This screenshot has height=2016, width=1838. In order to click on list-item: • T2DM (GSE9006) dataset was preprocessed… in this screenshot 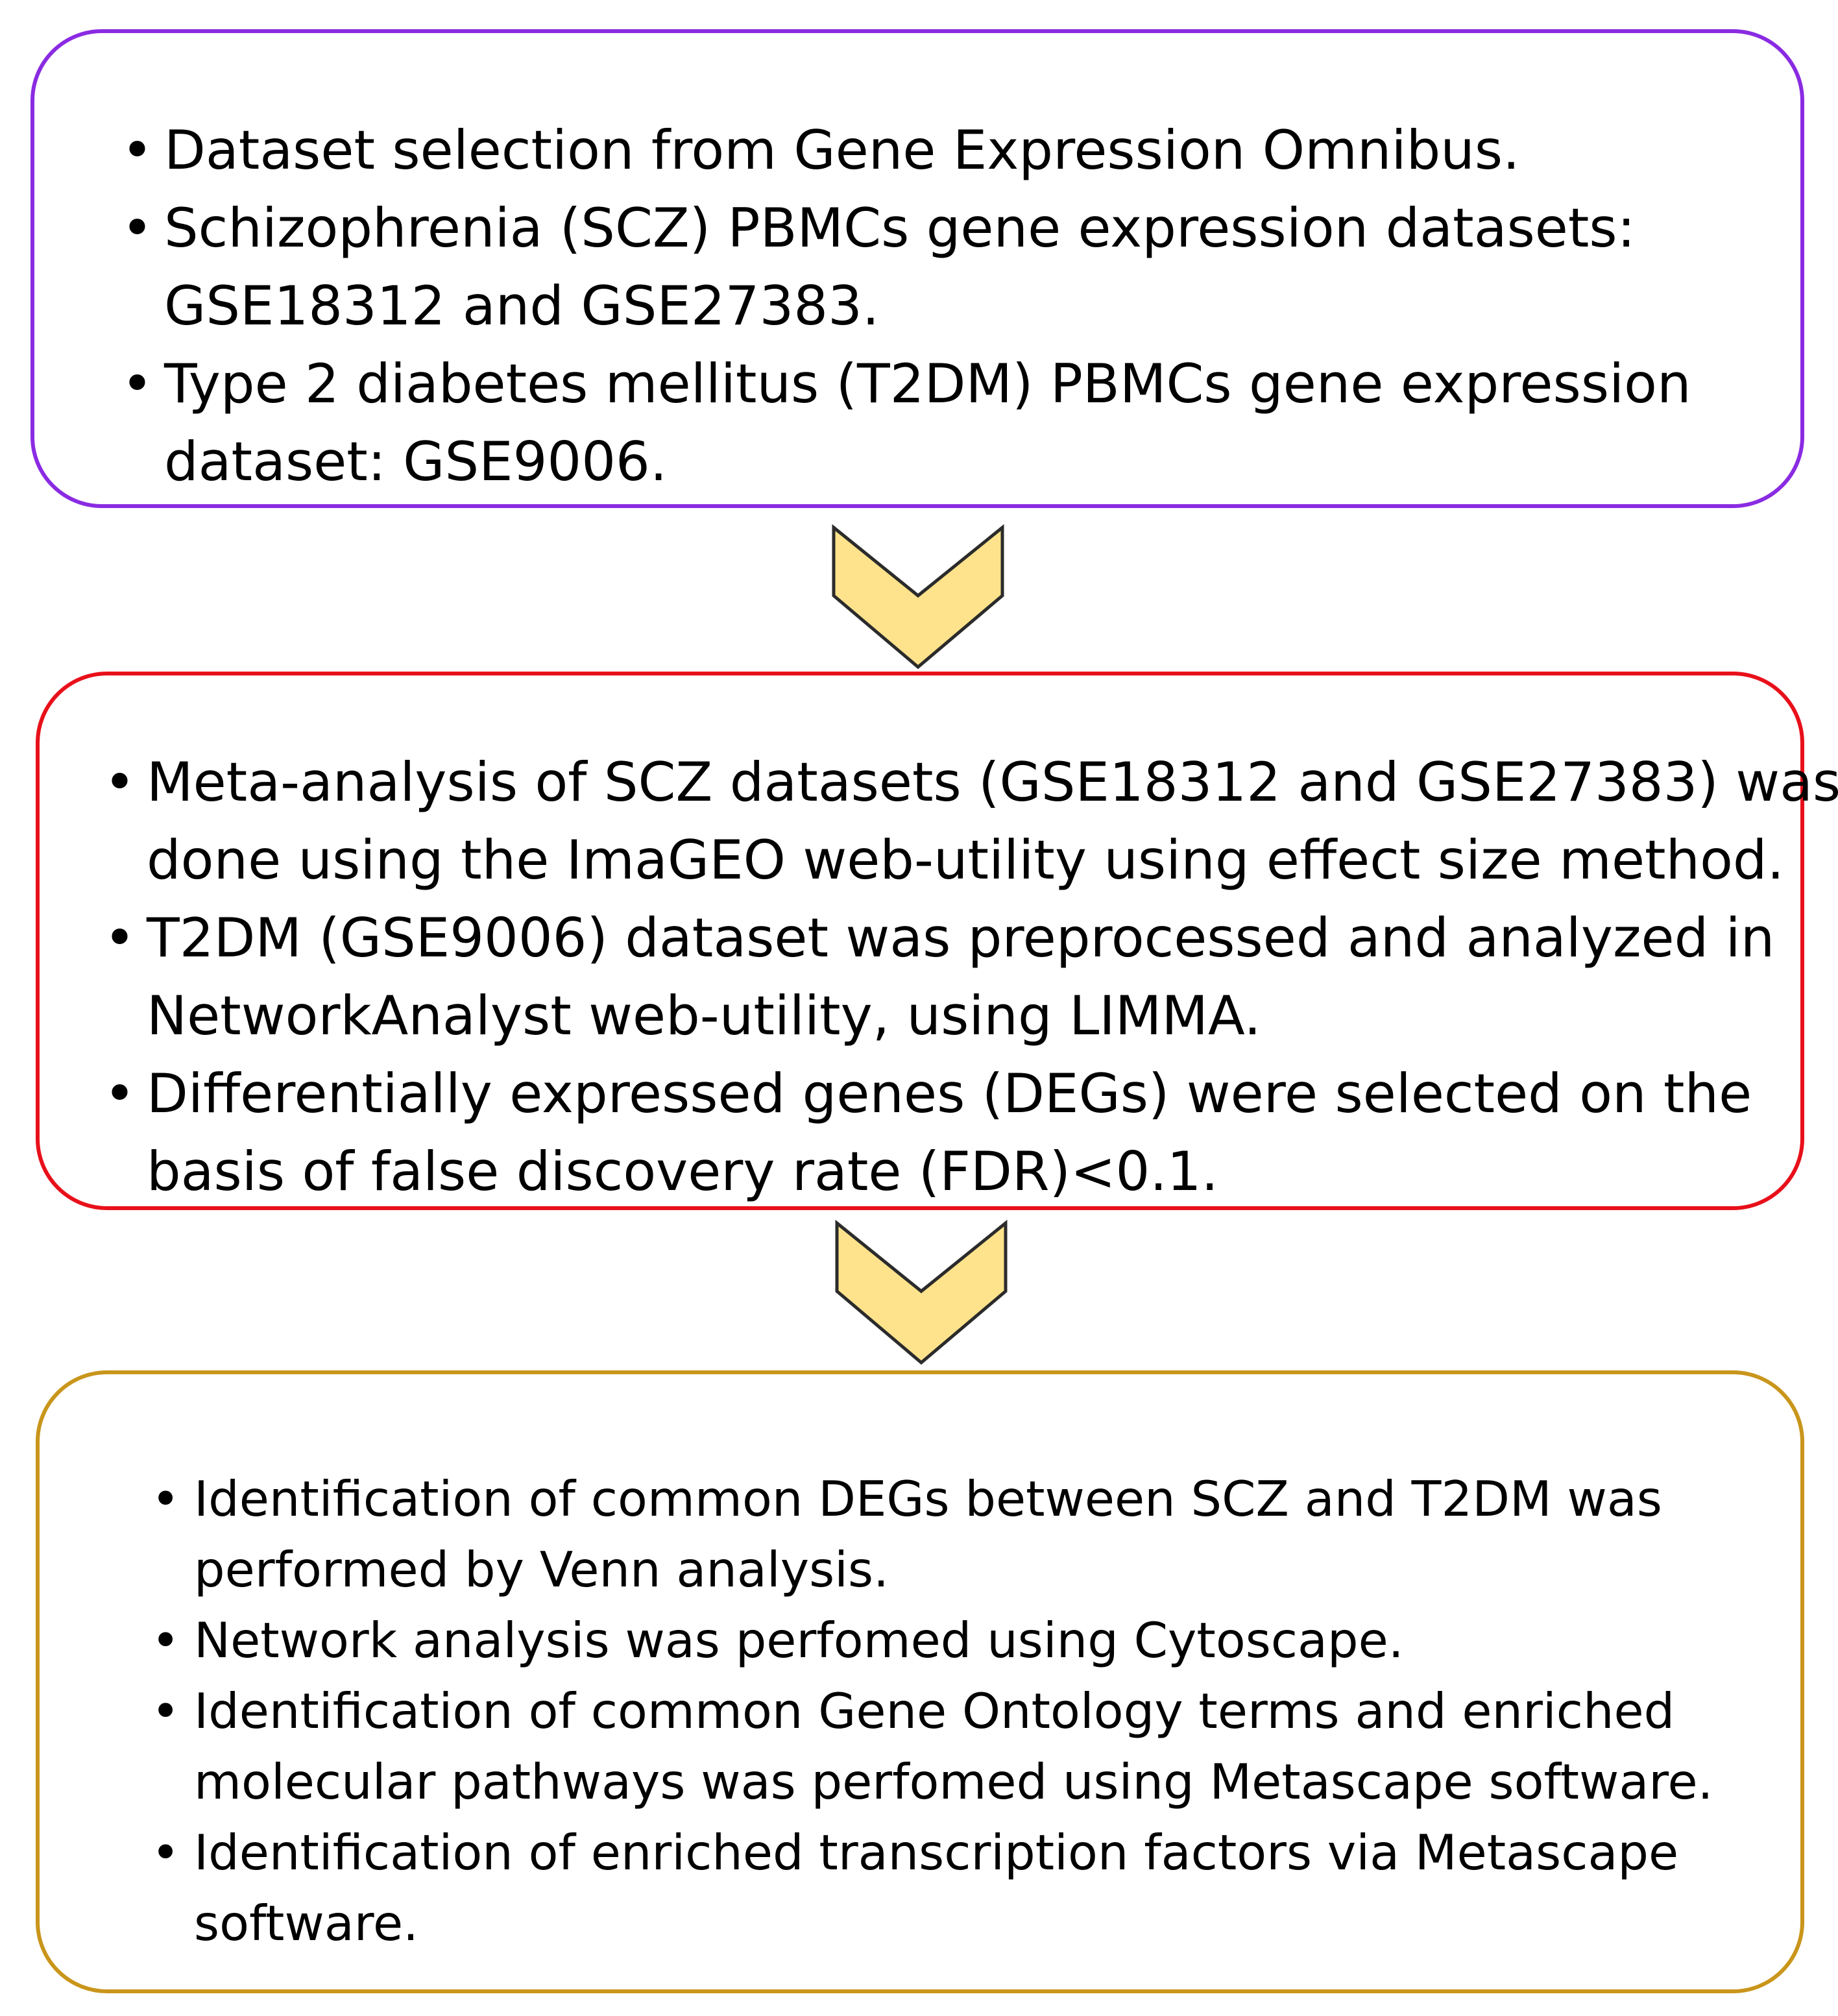, I will do `click(971, 938)`.